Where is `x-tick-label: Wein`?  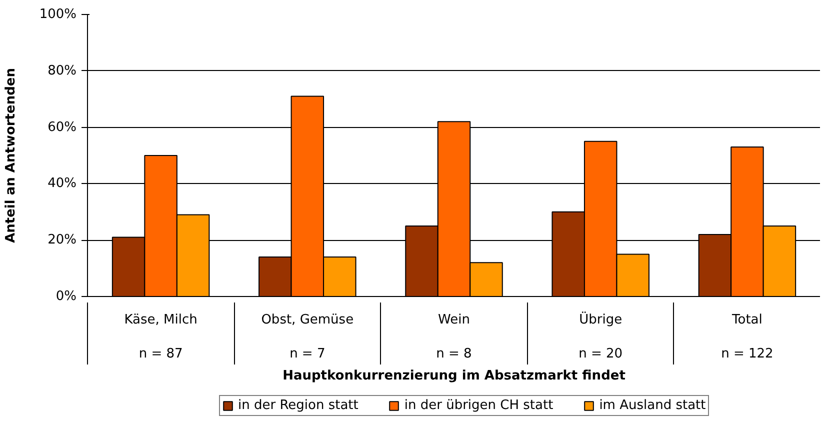 x-tick-label: Wein is located at coordinates (454, 320).